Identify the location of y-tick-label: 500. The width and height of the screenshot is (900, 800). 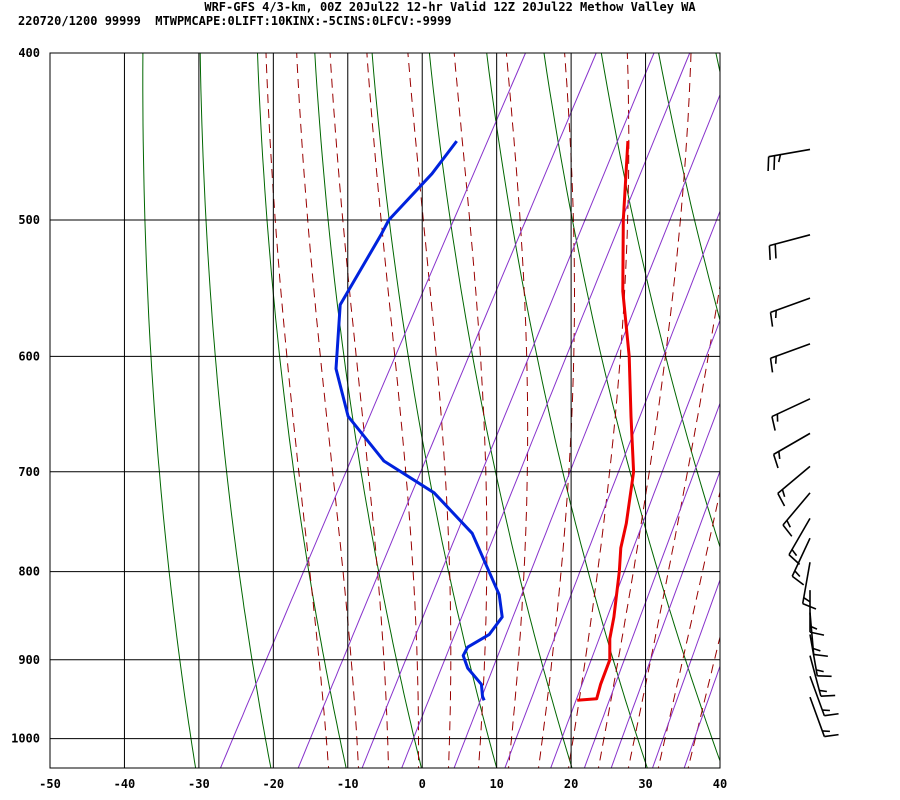
(29, 220).